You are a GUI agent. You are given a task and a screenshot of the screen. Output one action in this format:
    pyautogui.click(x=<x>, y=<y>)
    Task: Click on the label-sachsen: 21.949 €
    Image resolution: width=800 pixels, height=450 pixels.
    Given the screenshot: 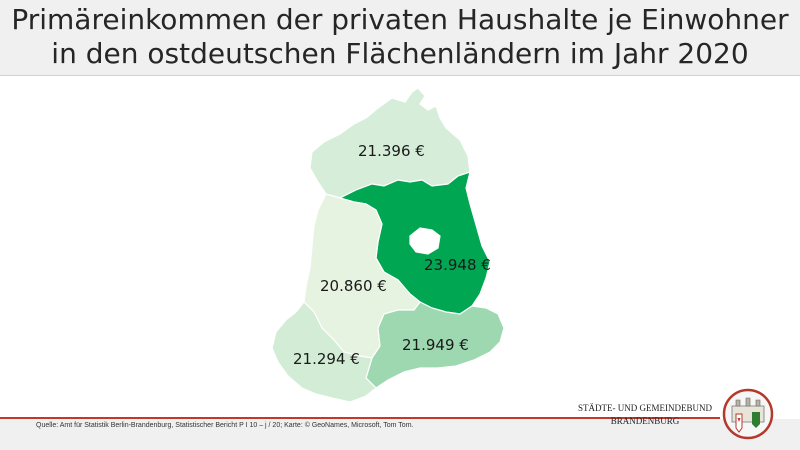 What is the action you would take?
    pyautogui.click(x=435, y=345)
    